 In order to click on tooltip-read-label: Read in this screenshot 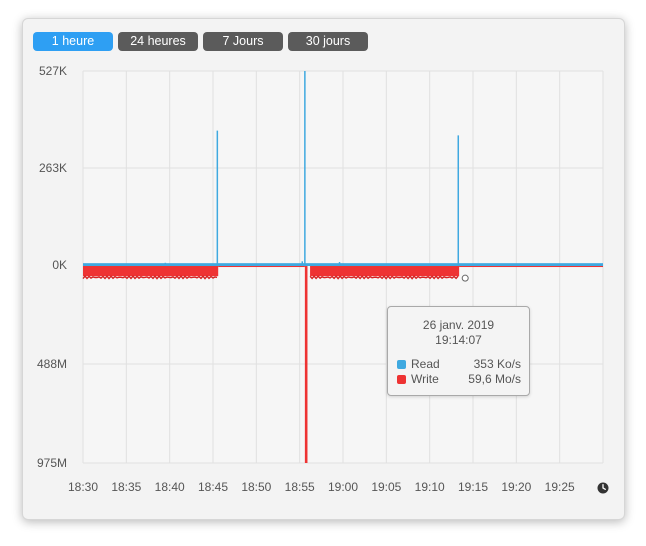, I will do `click(425, 364)`.